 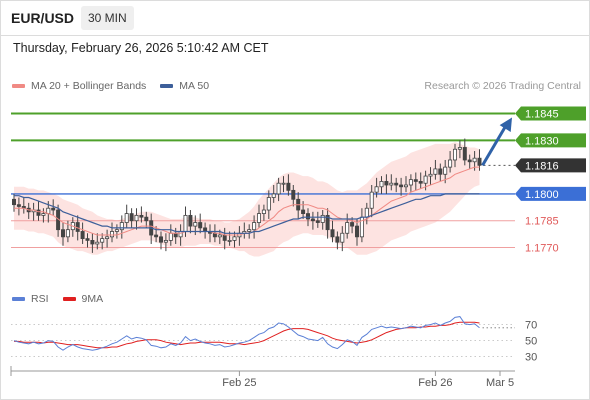 What do you see at coordinates (247, 213) in the screenshot?
I see `ma50-line` at bounding box center [247, 213].